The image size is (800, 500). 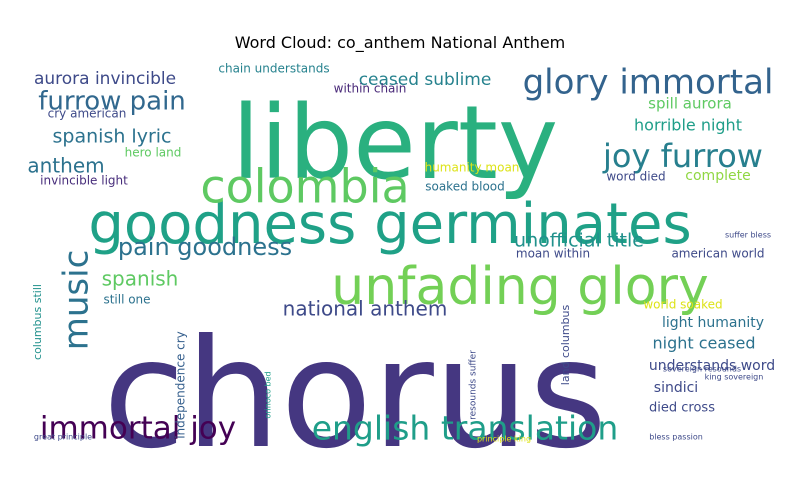 What do you see at coordinates (519, 287) in the screenshot?
I see `word-unfading-glory: unfading glory` at bounding box center [519, 287].